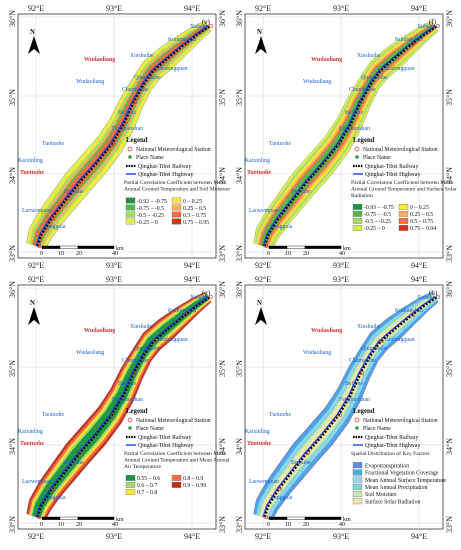 The height and width of the screenshot is (550, 461). Describe the element at coordinates (354, 384) in the screenshot. I see `place-label: Beiluhe` at that location.